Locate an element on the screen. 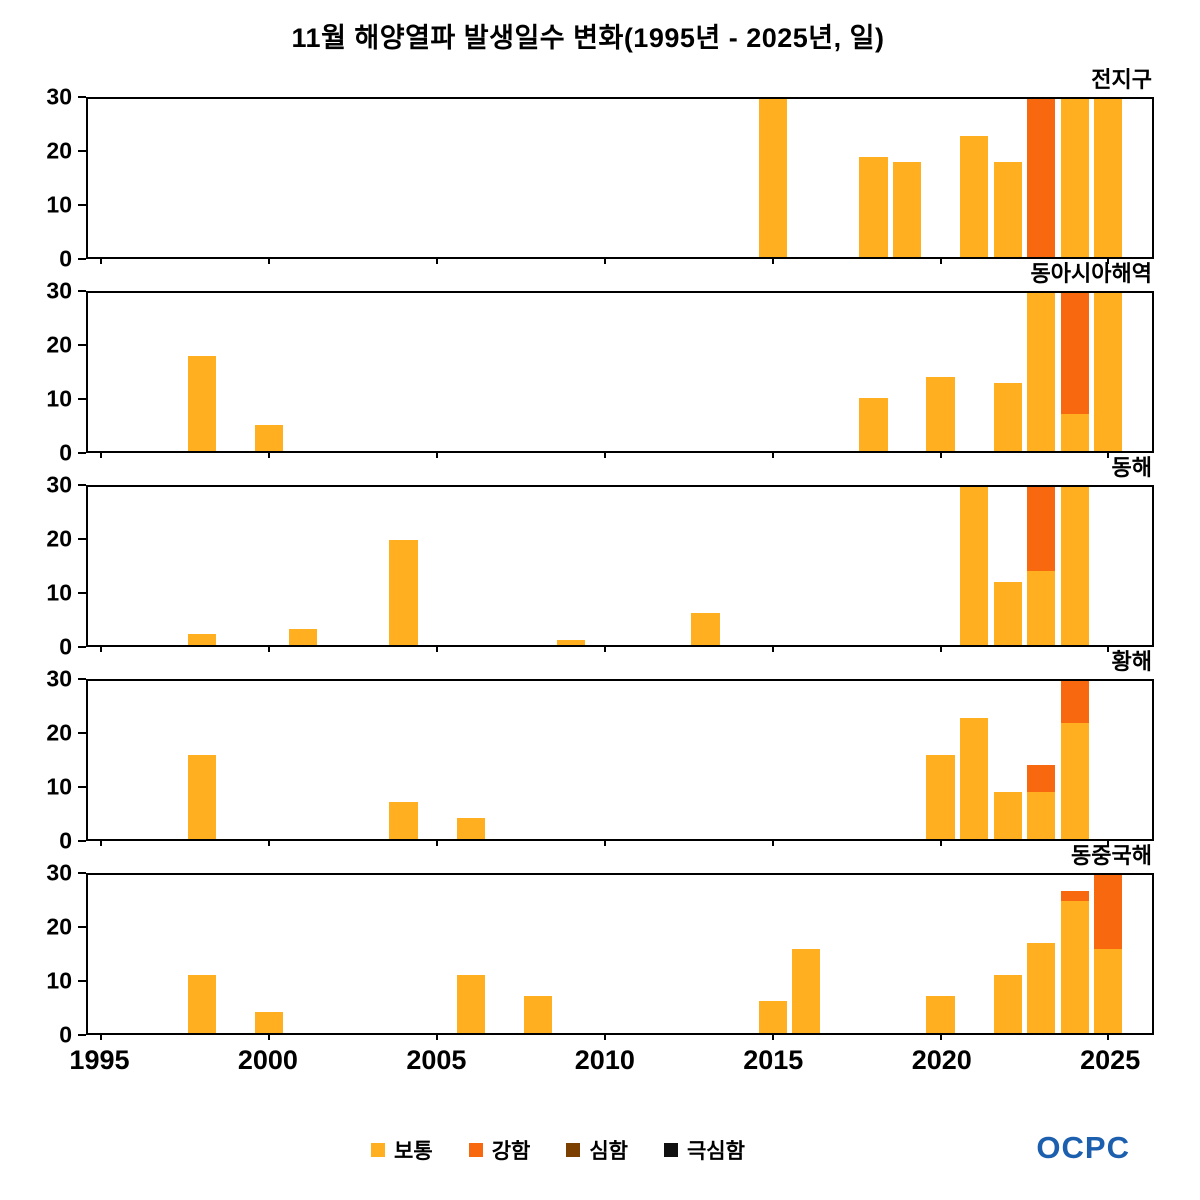  chart-title: 11월 해양열파 발생일수 변화(1995년 - 2025년, 일) is located at coordinates (588, 38).